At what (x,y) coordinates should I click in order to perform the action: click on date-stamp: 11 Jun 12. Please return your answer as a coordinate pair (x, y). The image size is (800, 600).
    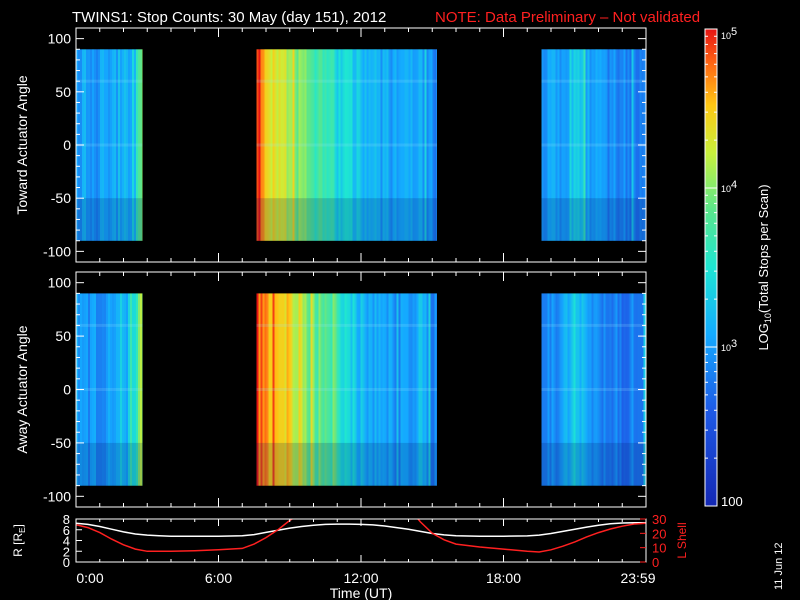
    Looking at the image, I should click on (779, 566).